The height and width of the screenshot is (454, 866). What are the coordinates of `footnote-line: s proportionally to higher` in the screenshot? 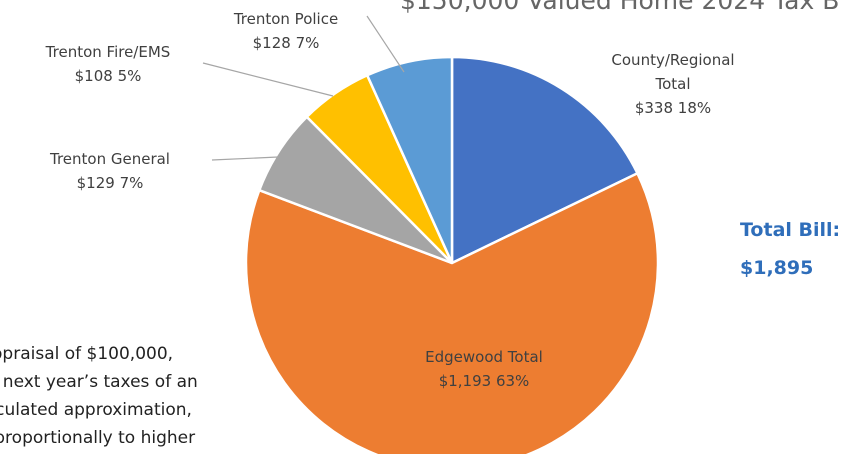 It's located at (98, 438).